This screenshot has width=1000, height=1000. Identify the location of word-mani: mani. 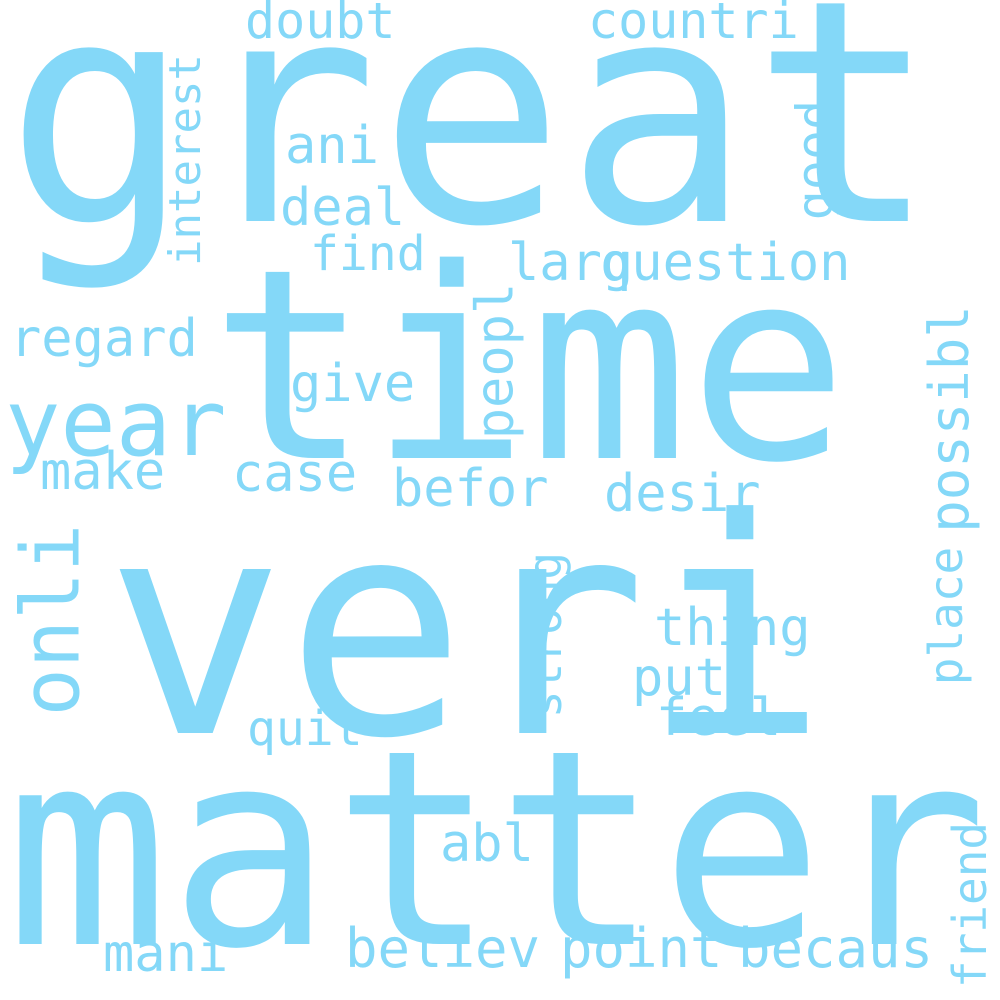
(166, 954).